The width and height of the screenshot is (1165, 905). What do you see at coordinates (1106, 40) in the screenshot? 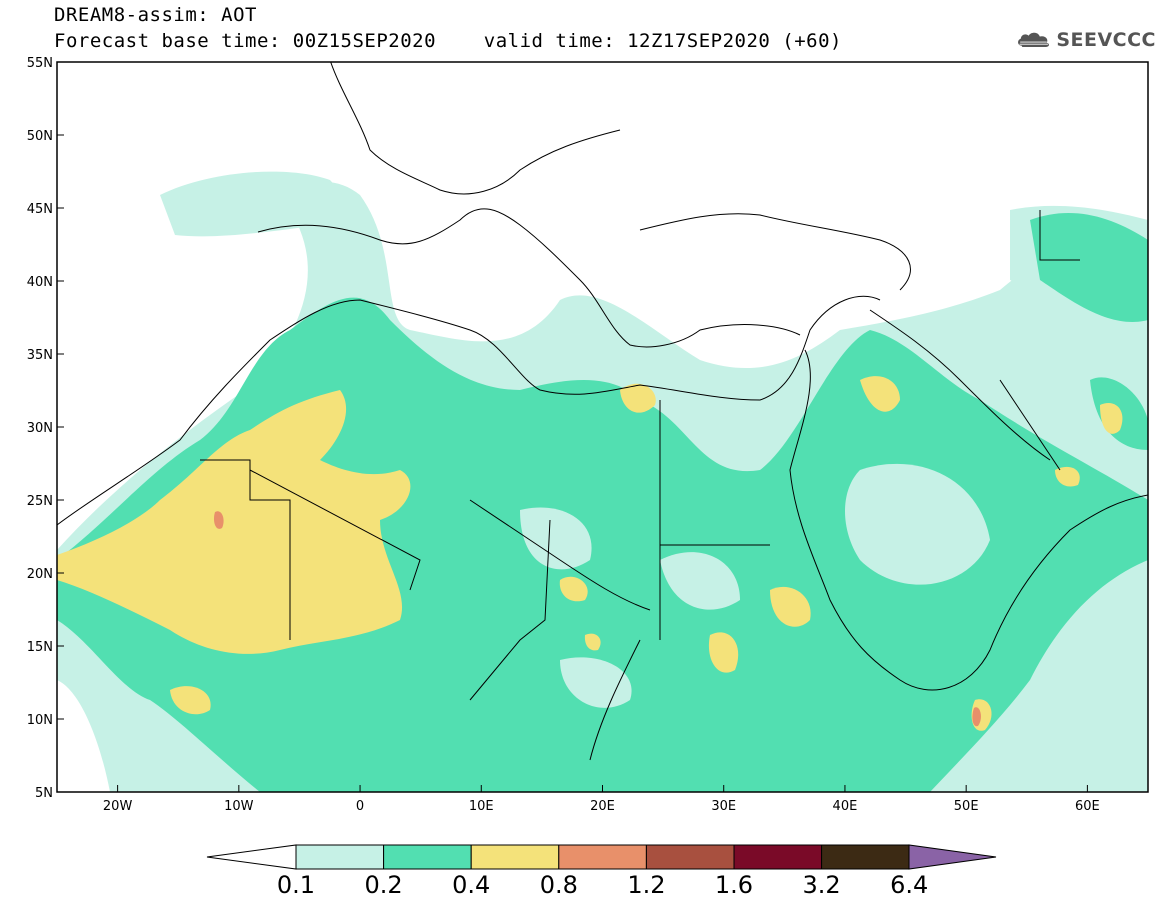
I see `logo-text: SEEVCCC` at bounding box center [1106, 40].